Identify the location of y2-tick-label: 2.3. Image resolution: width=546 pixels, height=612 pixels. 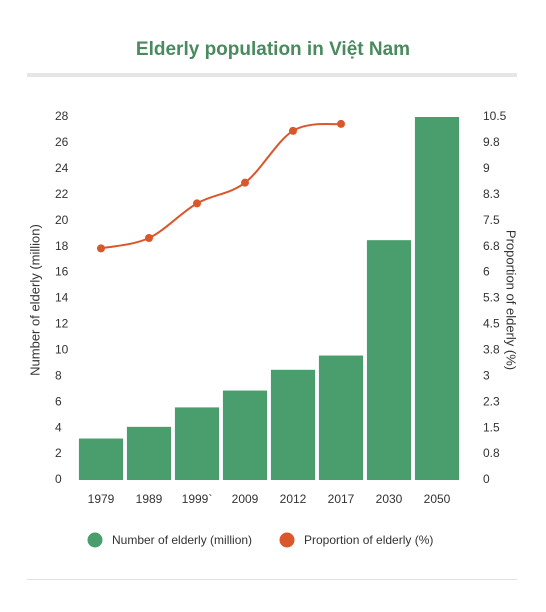
(491, 401).